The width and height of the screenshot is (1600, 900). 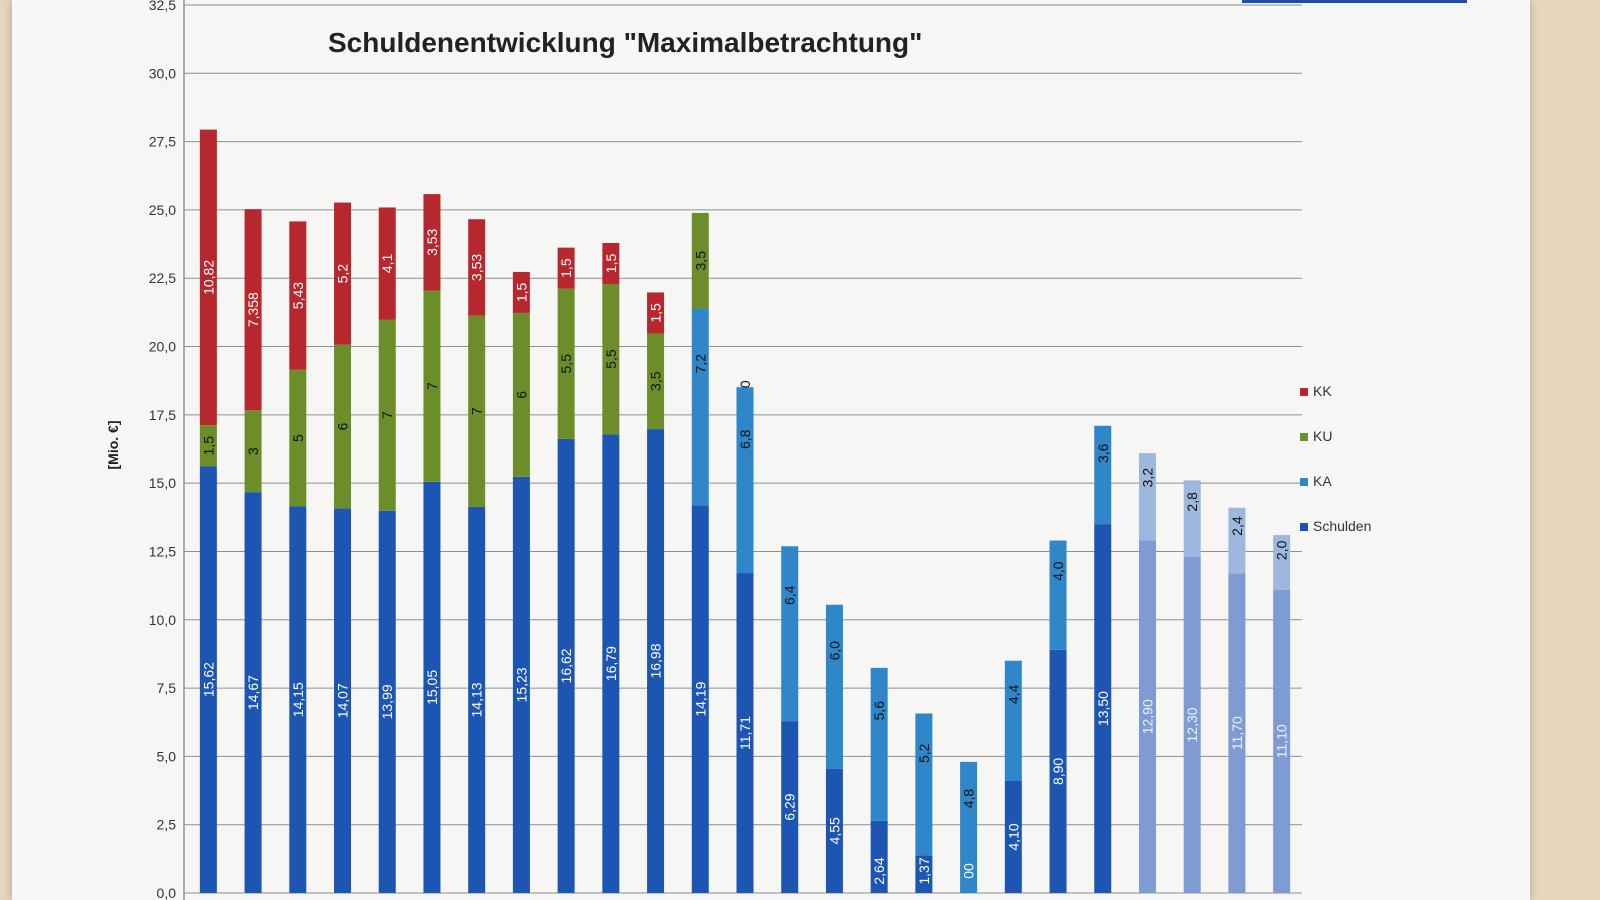 What do you see at coordinates (113, 445) in the screenshot?
I see `y-axis-label: [Mio. €]` at bounding box center [113, 445].